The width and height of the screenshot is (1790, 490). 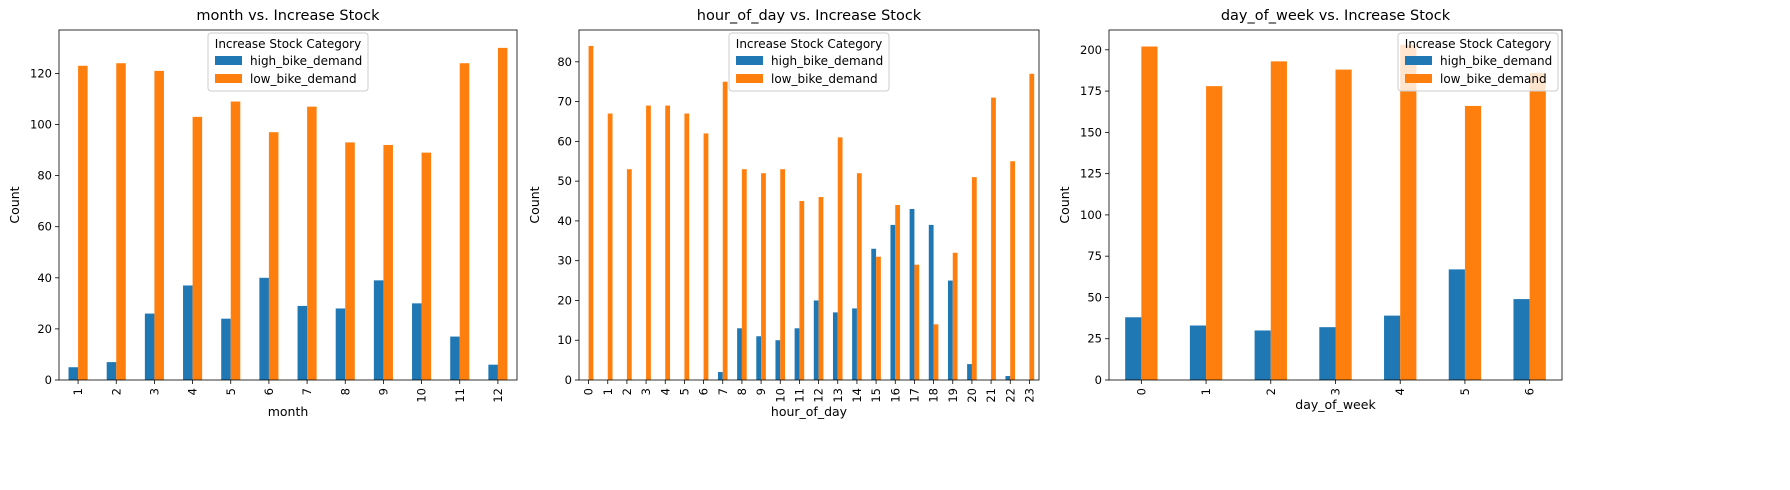 What do you see at coordinates (780, 395) in the screenshot?
I see `x-tick-label: 10` at bounding box center [780, 395].